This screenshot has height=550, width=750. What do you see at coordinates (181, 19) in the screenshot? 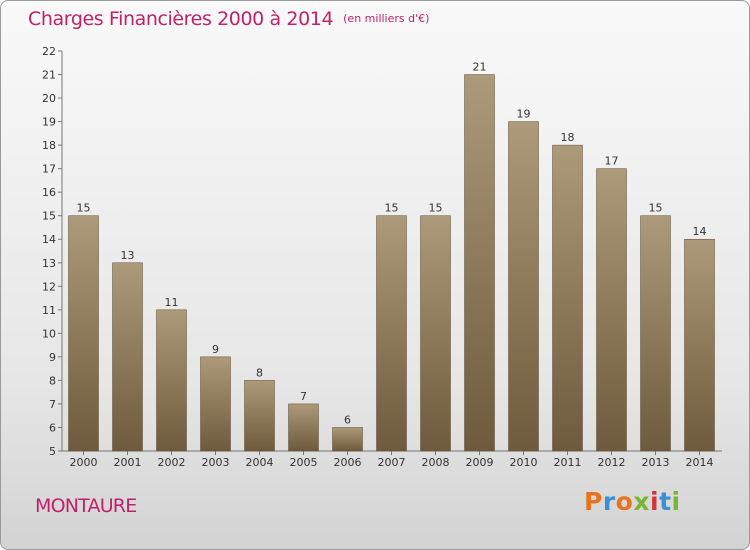
I see `chart-title-text: Charges Financières 2000 à 2014` at bounding box center [181, 19].